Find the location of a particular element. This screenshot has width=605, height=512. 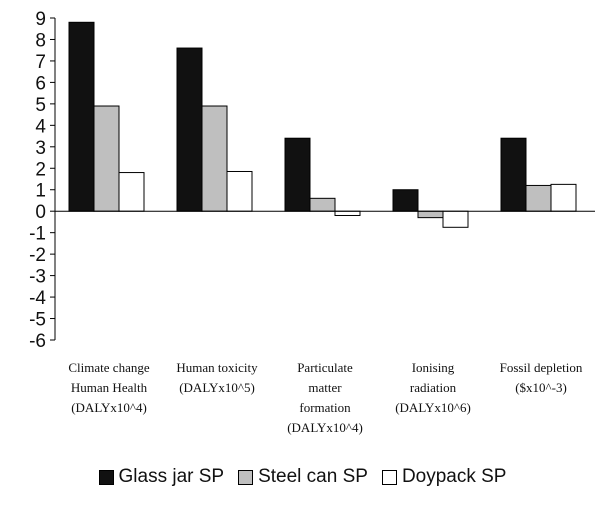

y-tick-label: 1 is located at coordinates (40, 191).